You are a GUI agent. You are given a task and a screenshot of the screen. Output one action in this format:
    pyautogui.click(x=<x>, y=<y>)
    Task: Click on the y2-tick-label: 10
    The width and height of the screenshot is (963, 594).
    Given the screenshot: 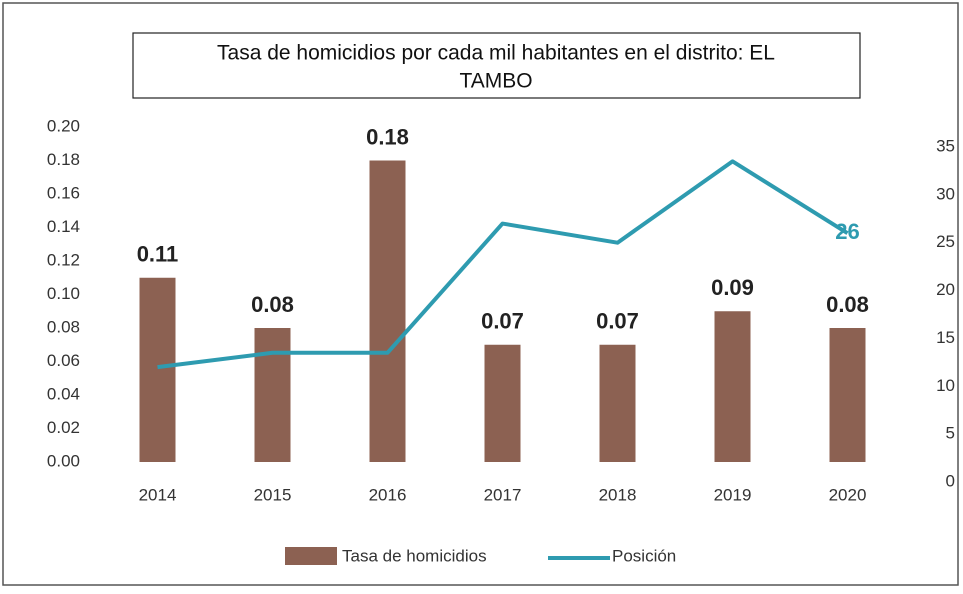 What is the action you would take?
    pyautogui.click(x=945, y=385)
    